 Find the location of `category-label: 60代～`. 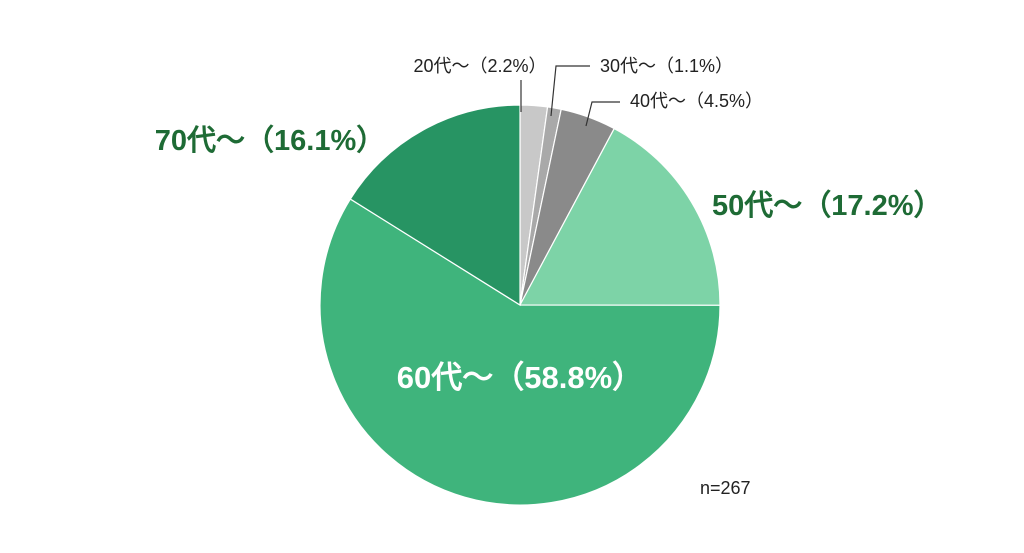

category-label: 60代～ is located at coordinates (445, 377).